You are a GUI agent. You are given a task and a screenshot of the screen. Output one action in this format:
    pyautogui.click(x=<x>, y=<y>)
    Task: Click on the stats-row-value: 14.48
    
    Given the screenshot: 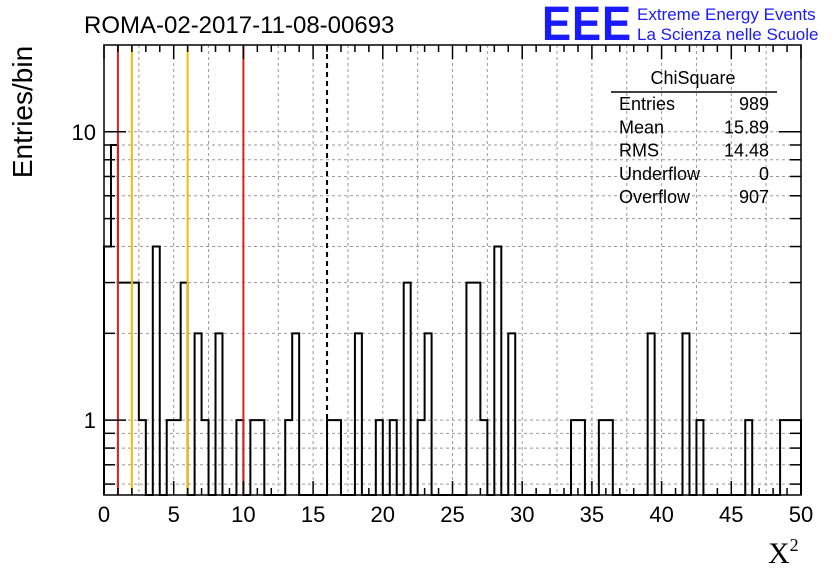 What is the action you would take?
    pyautogui.click(x=746, y=151)
    